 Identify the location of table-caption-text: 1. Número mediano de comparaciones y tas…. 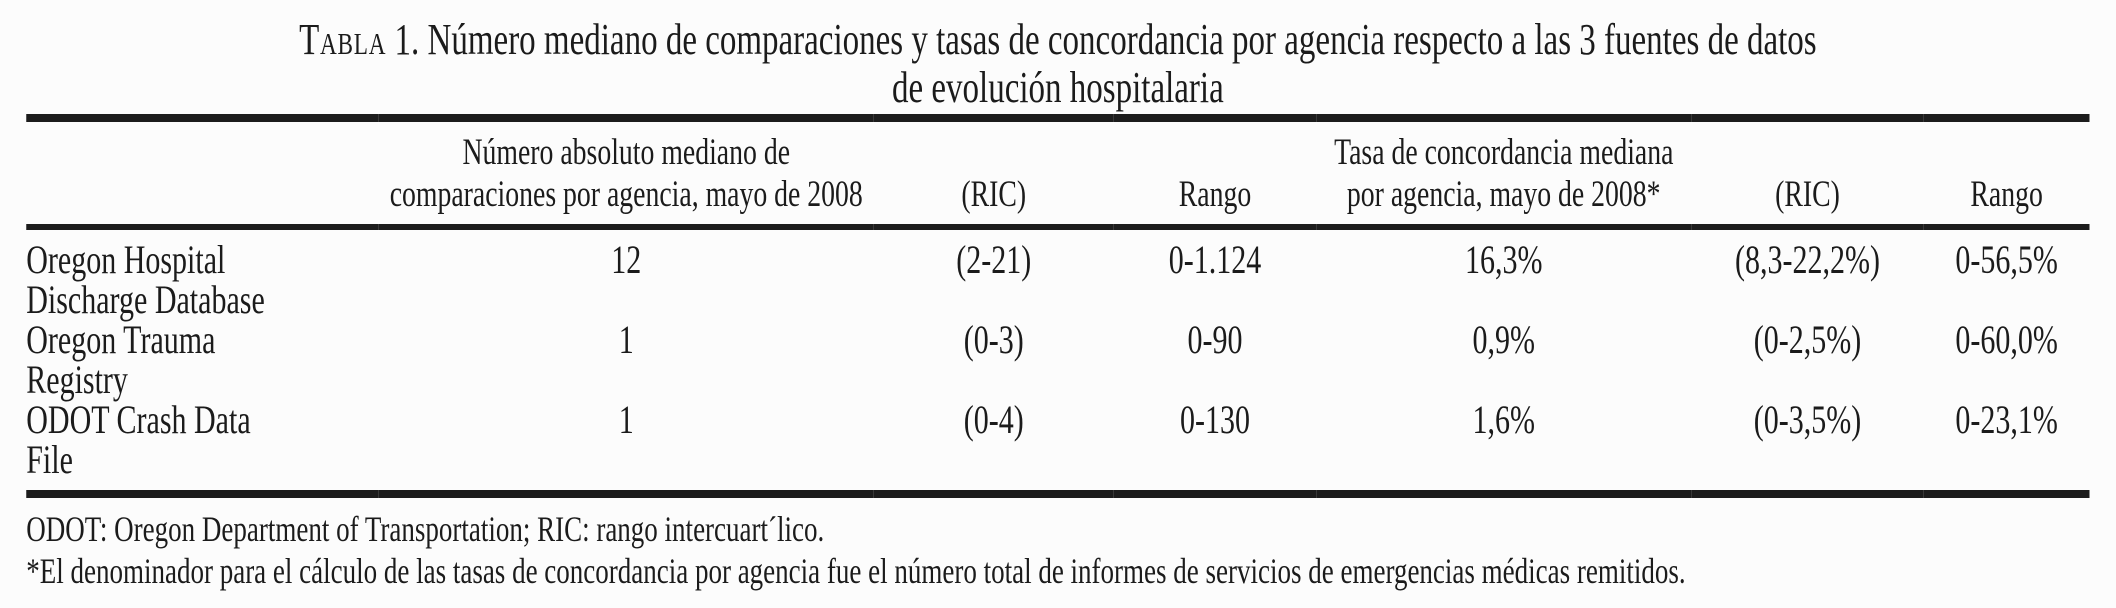
(1101, 39).